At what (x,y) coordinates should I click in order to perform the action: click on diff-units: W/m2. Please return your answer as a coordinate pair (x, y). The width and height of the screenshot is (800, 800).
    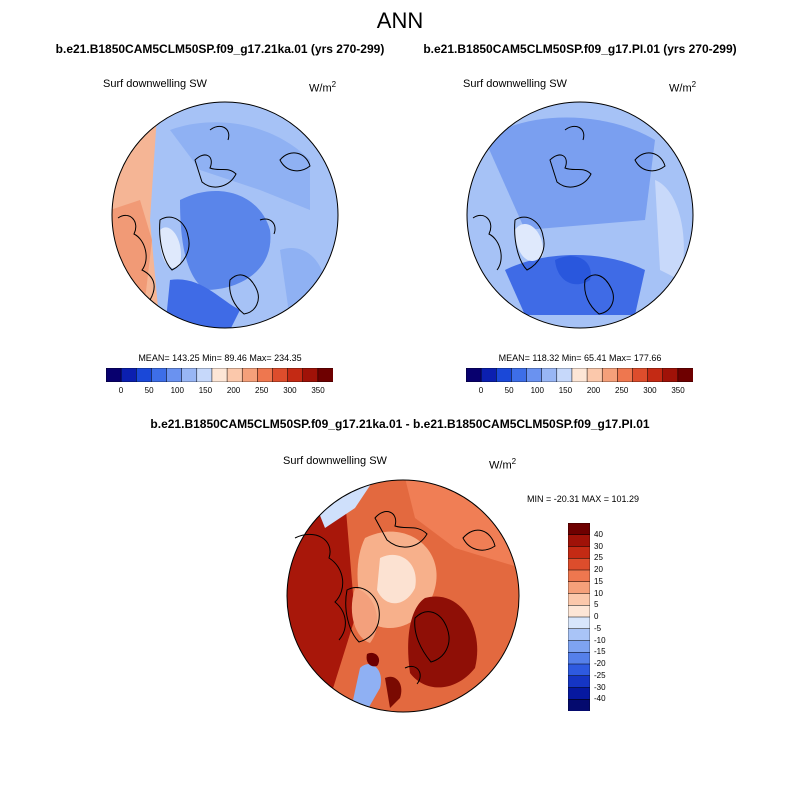
    Looking at the image, I should click on (502, 464).